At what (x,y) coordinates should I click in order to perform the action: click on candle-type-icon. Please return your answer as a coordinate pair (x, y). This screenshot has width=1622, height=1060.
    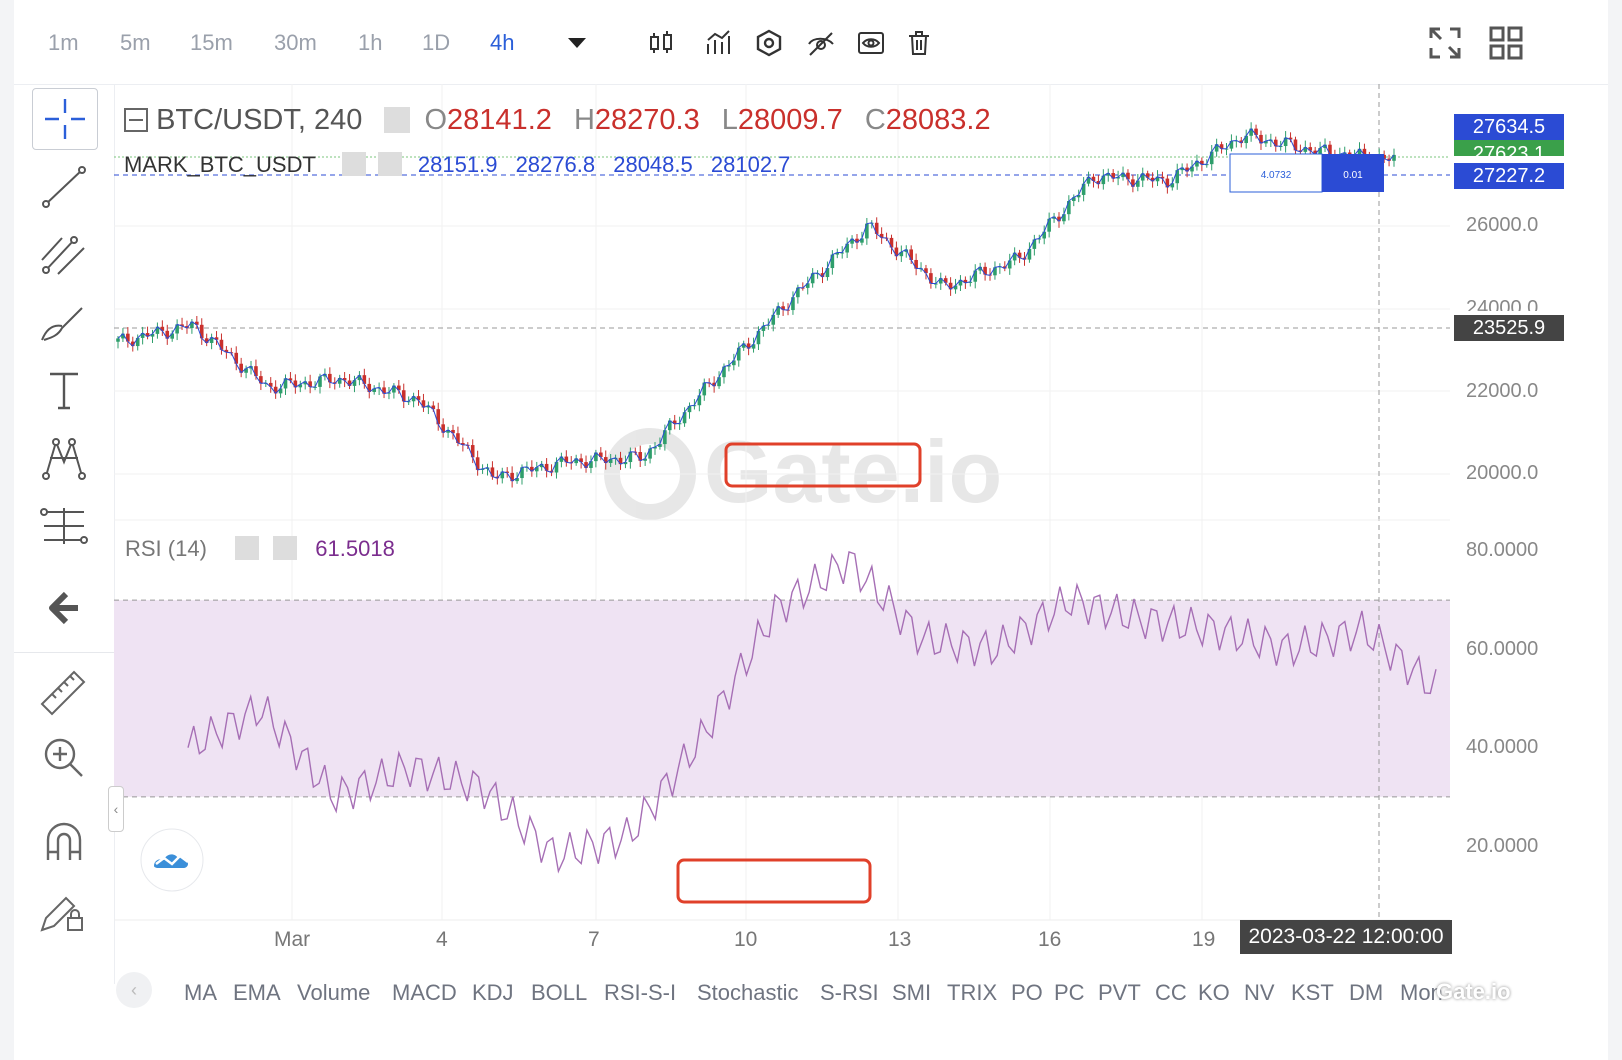
    Looking at the image, I should click on (661, 43).